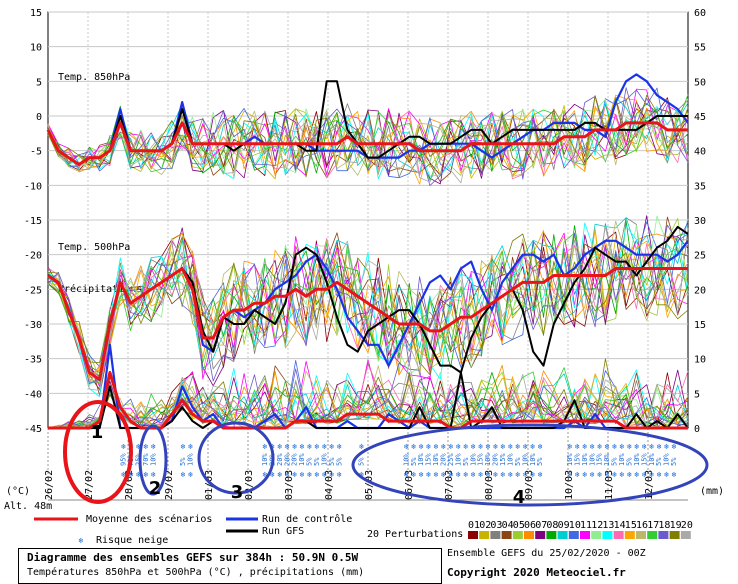 Image resolution: width=738 pixels, height=584 pixels. What do you see at coordinates (700, 152) in the screenshot?
I see `right-tick-label: 40` at bounding box center [700, 152].